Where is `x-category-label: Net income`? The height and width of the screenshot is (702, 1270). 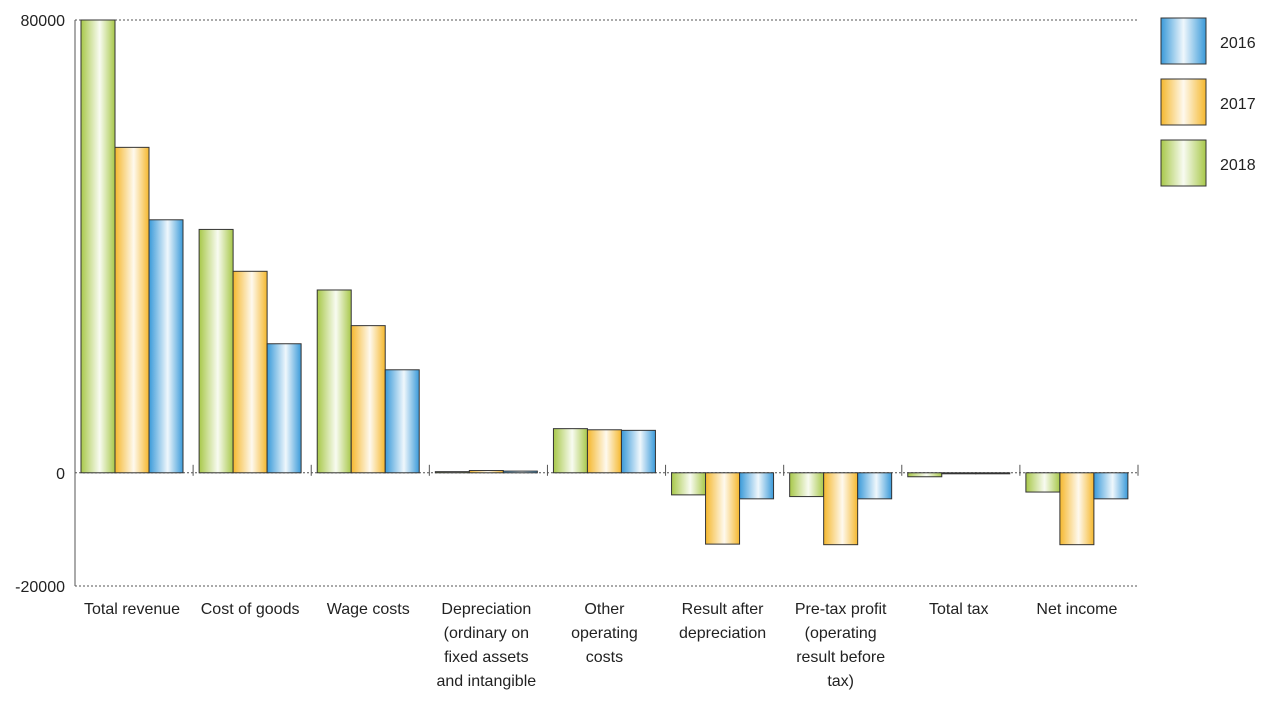
x-category-label: Net income is located at coordinates (1076, 609).